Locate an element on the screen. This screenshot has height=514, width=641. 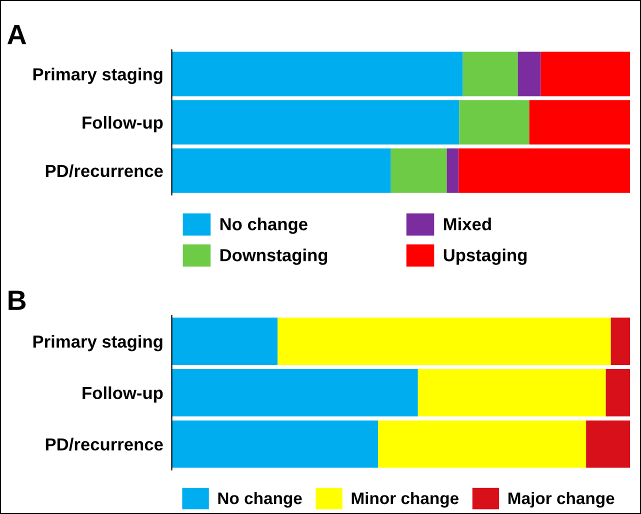
chart-title: B is located at coordinates (17, 300).